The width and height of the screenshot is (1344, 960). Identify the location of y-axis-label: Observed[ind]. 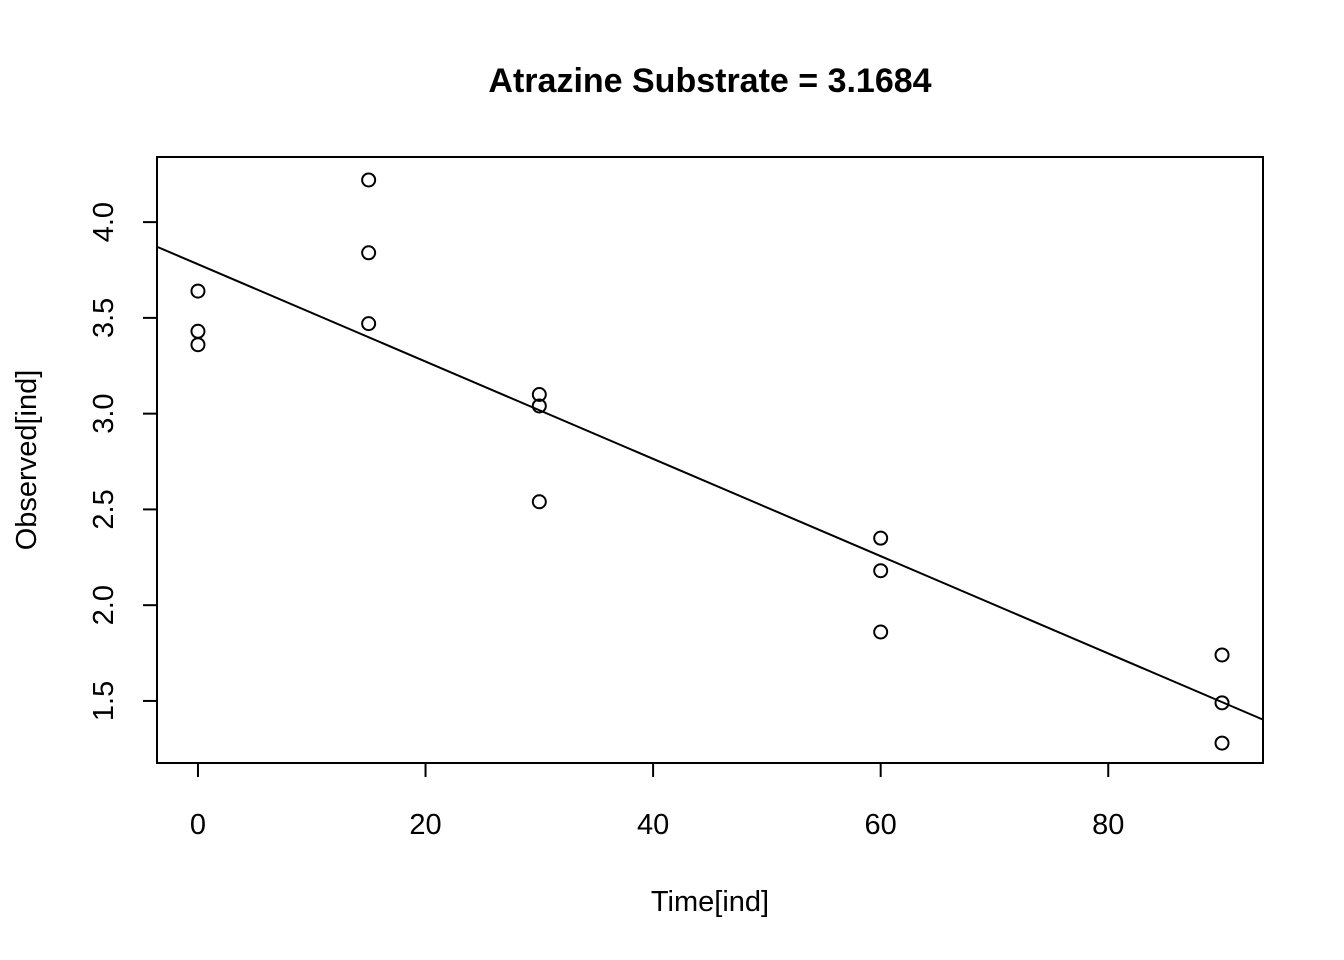
(27, 460).